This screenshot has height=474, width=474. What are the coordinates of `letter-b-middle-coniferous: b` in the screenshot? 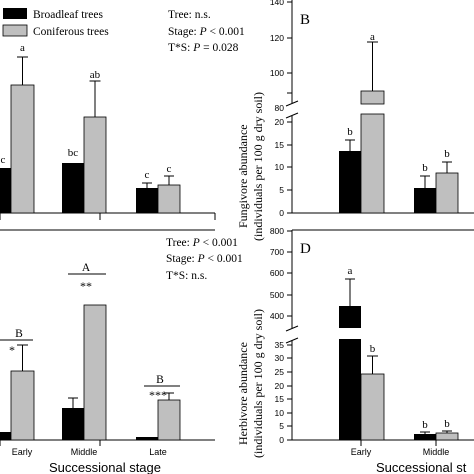 It's located at (447, 154).